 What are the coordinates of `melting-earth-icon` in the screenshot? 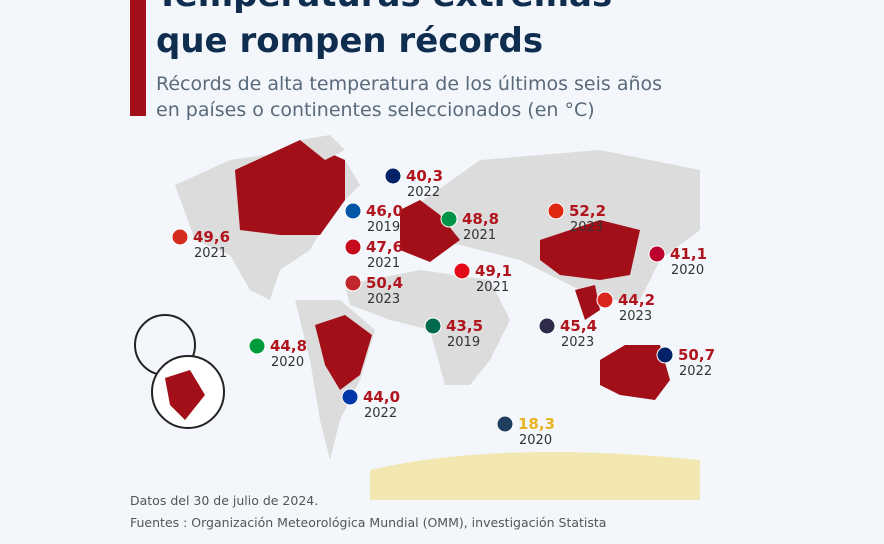 It's located at (179, 371).